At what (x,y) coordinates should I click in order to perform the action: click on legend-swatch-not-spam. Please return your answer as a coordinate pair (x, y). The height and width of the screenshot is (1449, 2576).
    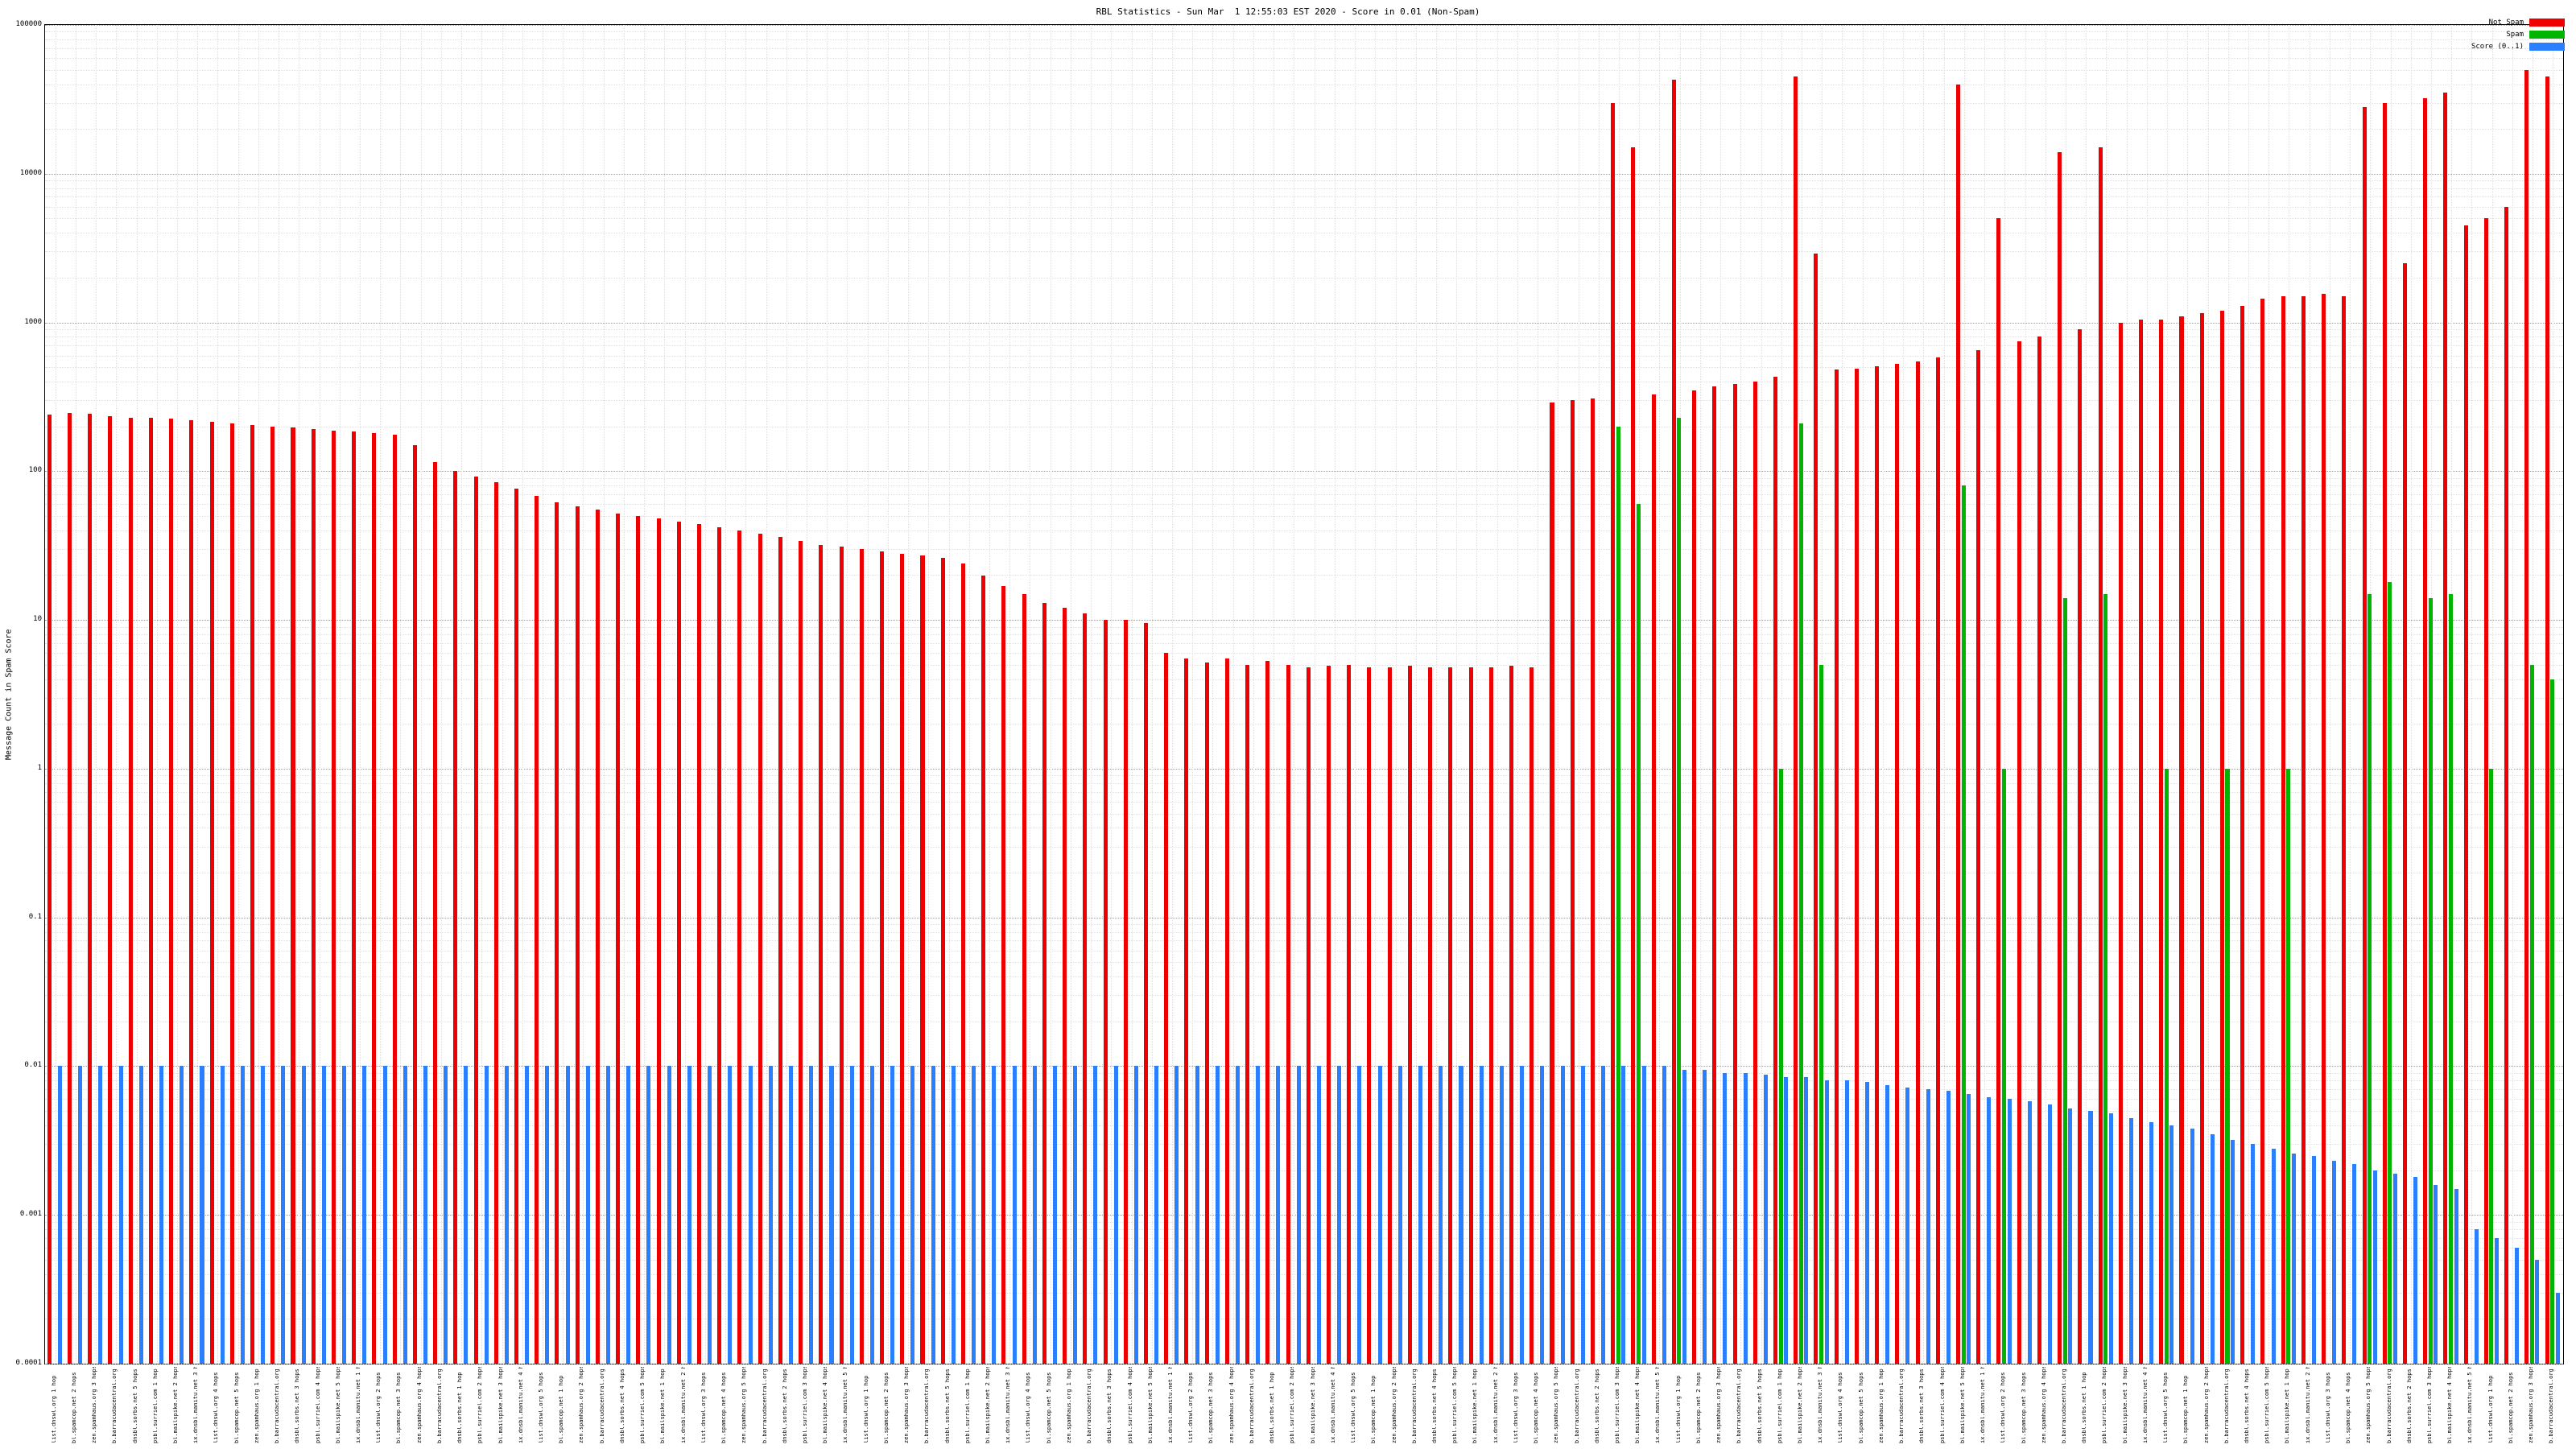
    Looking at the image, I should click on (2547, 22).